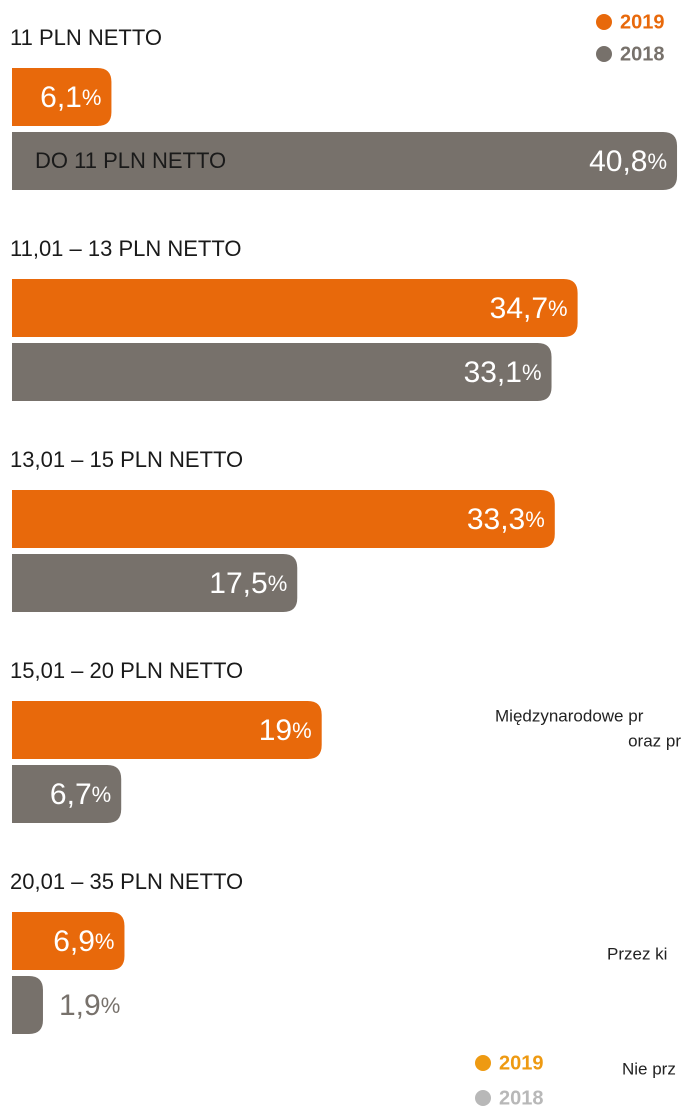 This screenshot has height=1106, width=681. I want to click on value-label: 19%, so click(285, 730).